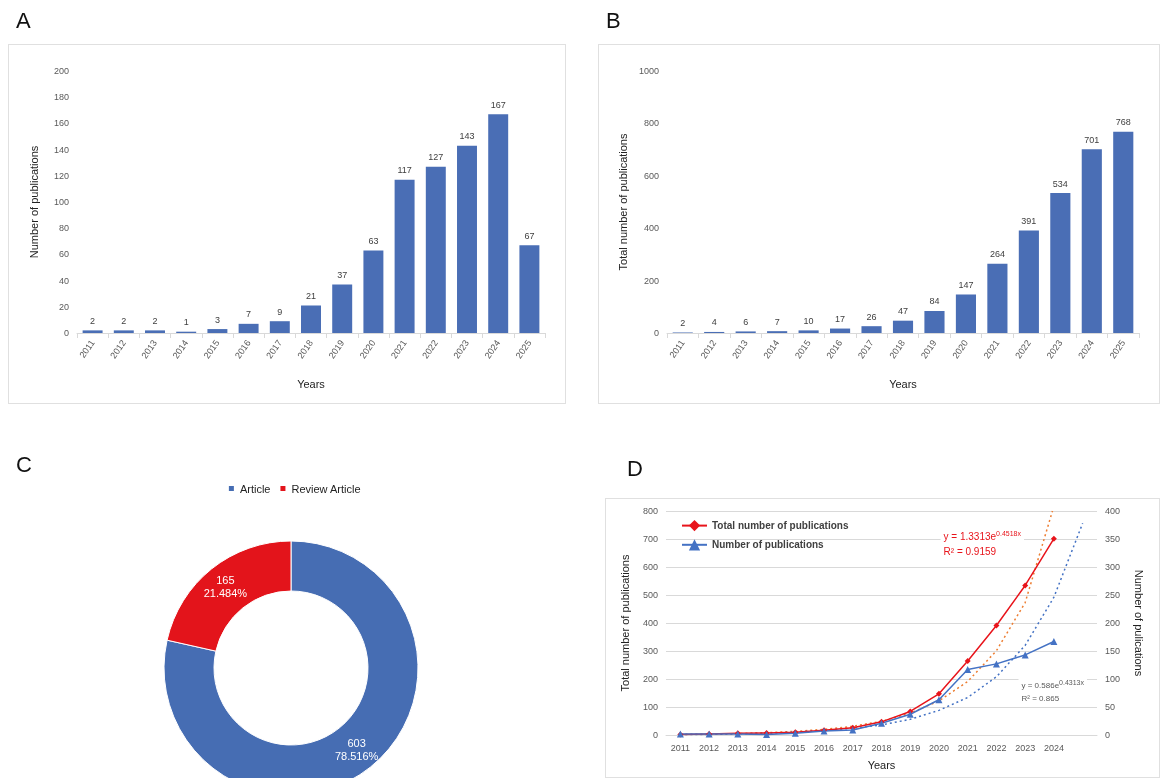 Image resolution: width=1163 pixels, height=780 pixels. What do you see at coordinates (255, 488) in the screenshot?
I see `legend-label: Article` at bounding box center [255, 488].